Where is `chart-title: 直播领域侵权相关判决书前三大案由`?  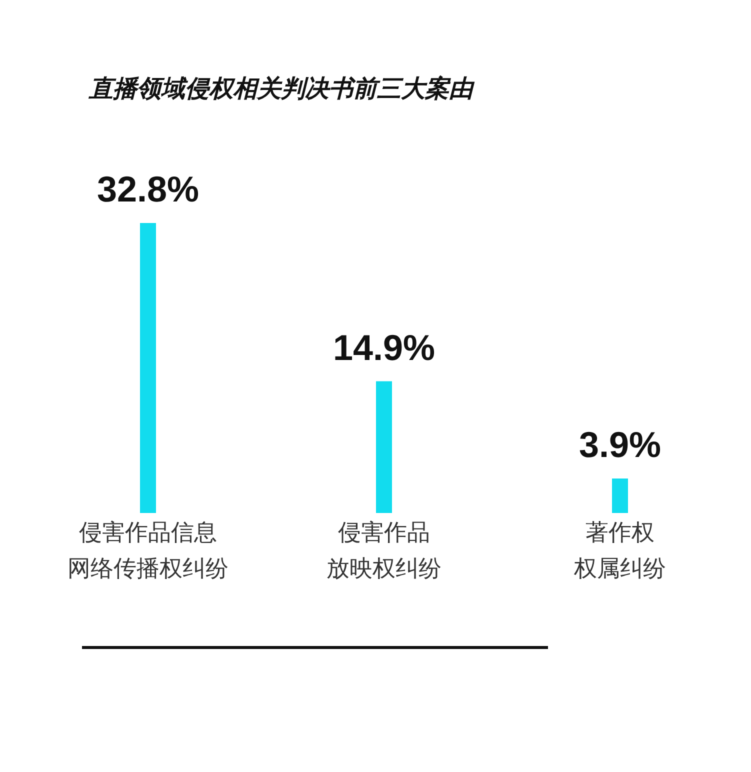
chart-title: 直播领域侵权相关判决书前三大案由 is located at coordinates (281, 88).